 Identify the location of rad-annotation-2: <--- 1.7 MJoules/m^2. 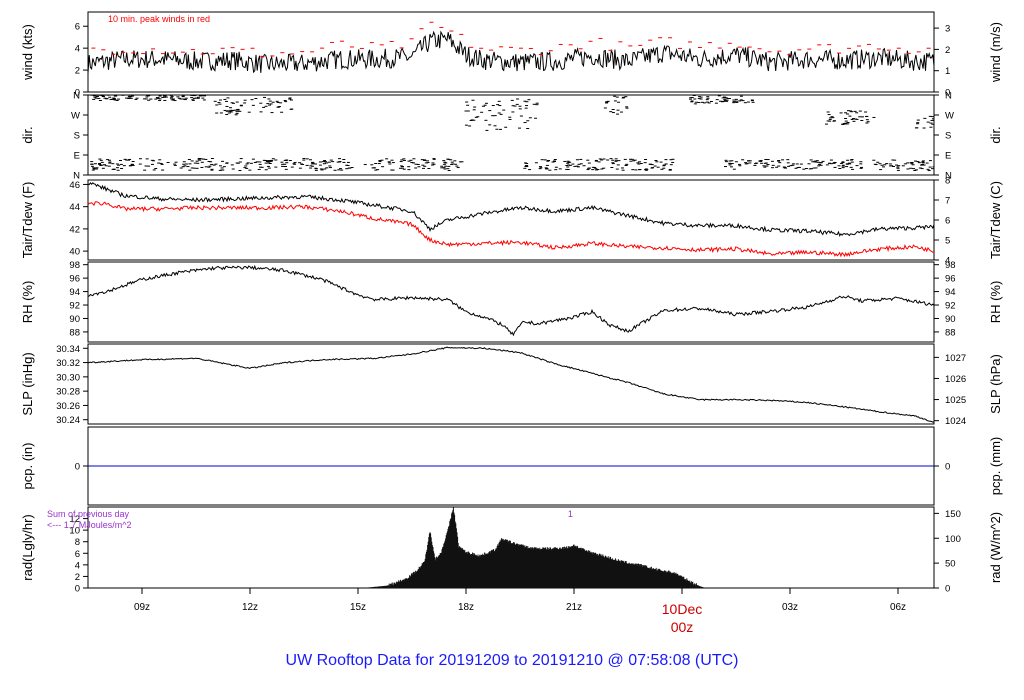
(89, 525).